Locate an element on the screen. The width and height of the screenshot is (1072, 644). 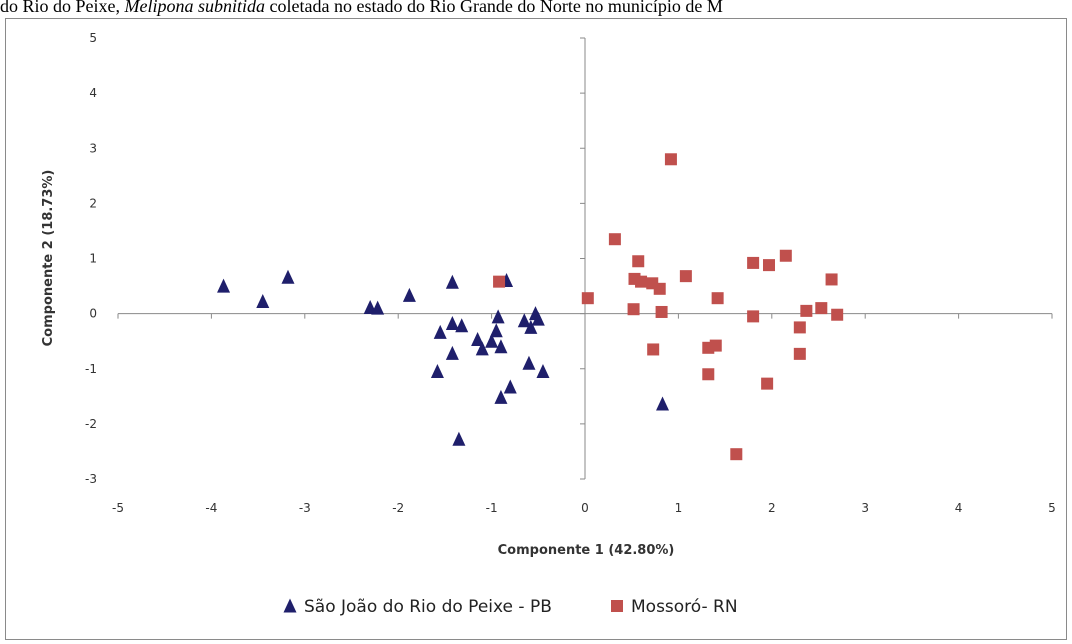
x-tick-label: -1 is located at coordinates (492, 508).